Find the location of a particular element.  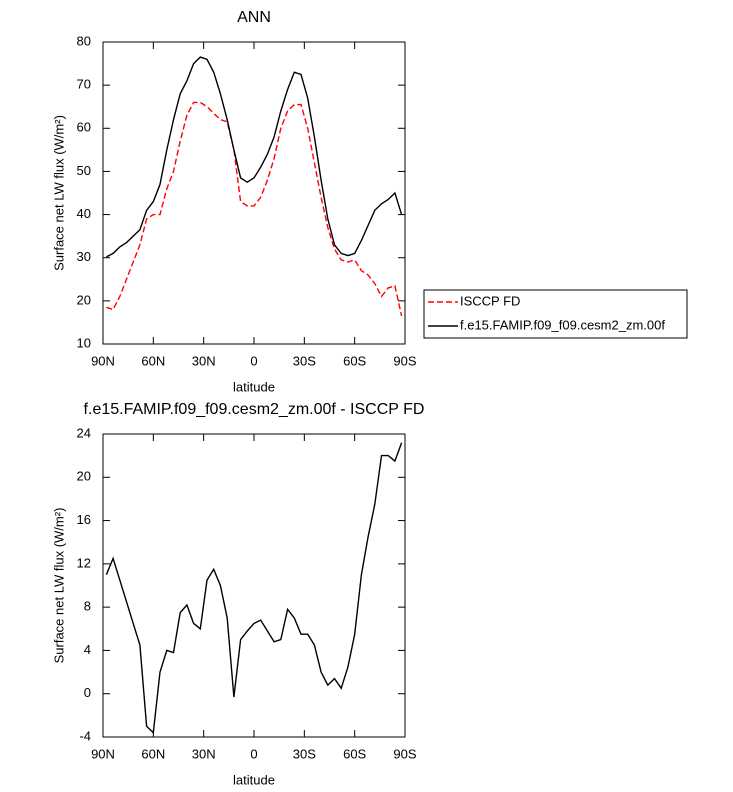

y-tick-label: -4 is located at coordinates (85, 735).